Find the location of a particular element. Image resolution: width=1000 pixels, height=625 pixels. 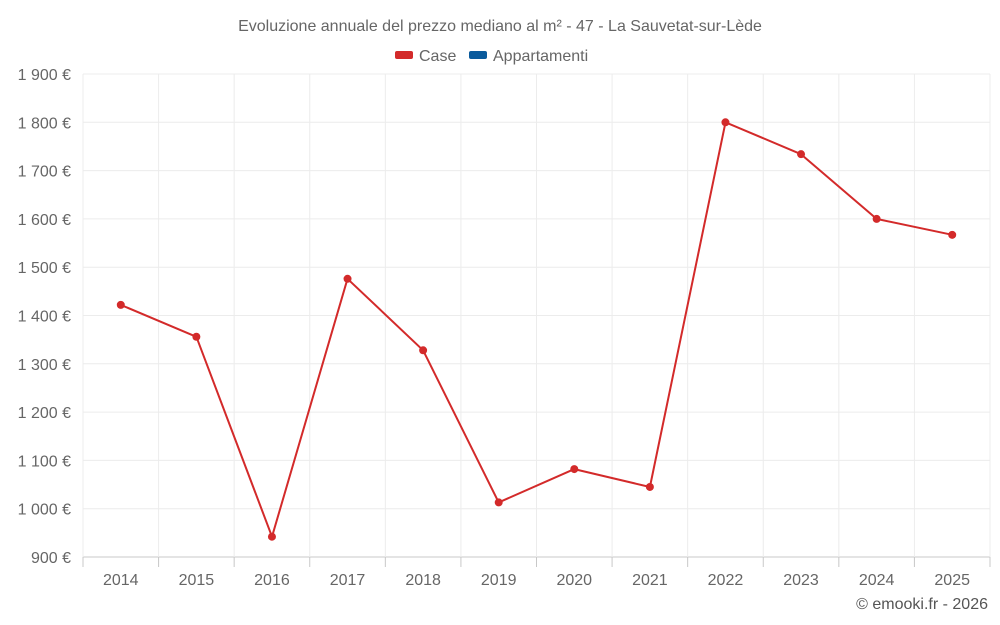

x-tick-label: 2018 is located at coordinates (423, 580).